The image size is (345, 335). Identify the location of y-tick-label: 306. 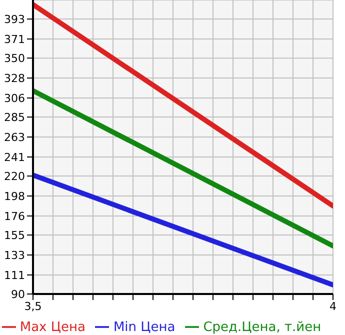
(14, 98).